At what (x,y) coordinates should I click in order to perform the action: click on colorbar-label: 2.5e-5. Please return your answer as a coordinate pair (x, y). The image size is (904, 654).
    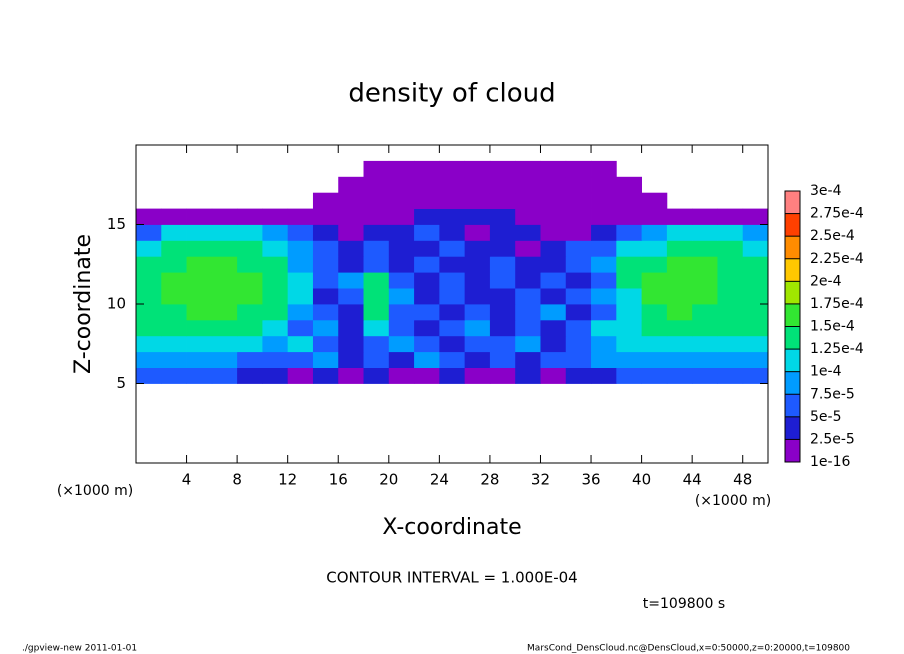
    Looking at the image, I should click on (832, 439).